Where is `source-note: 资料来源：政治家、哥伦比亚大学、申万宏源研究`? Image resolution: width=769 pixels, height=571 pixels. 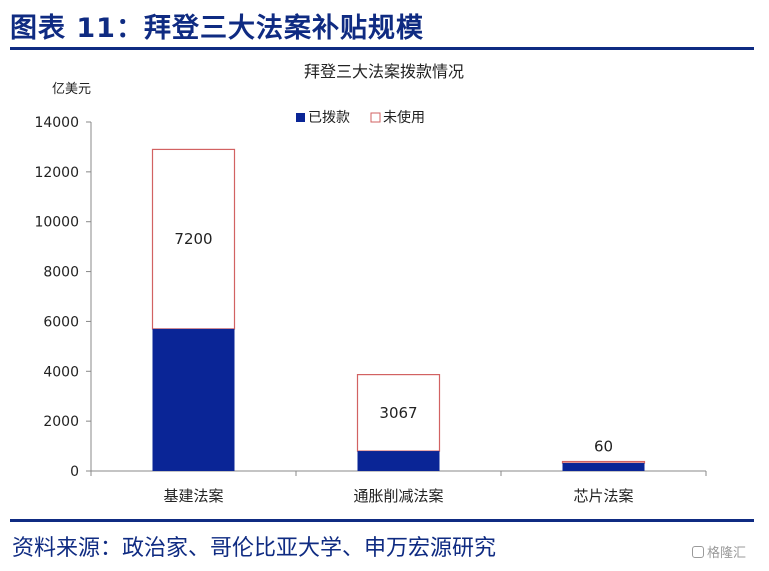
source-note: 资料来源：政治家、哥伦比亚大学、申万宏源研究 is located at coordinates (254, 548).